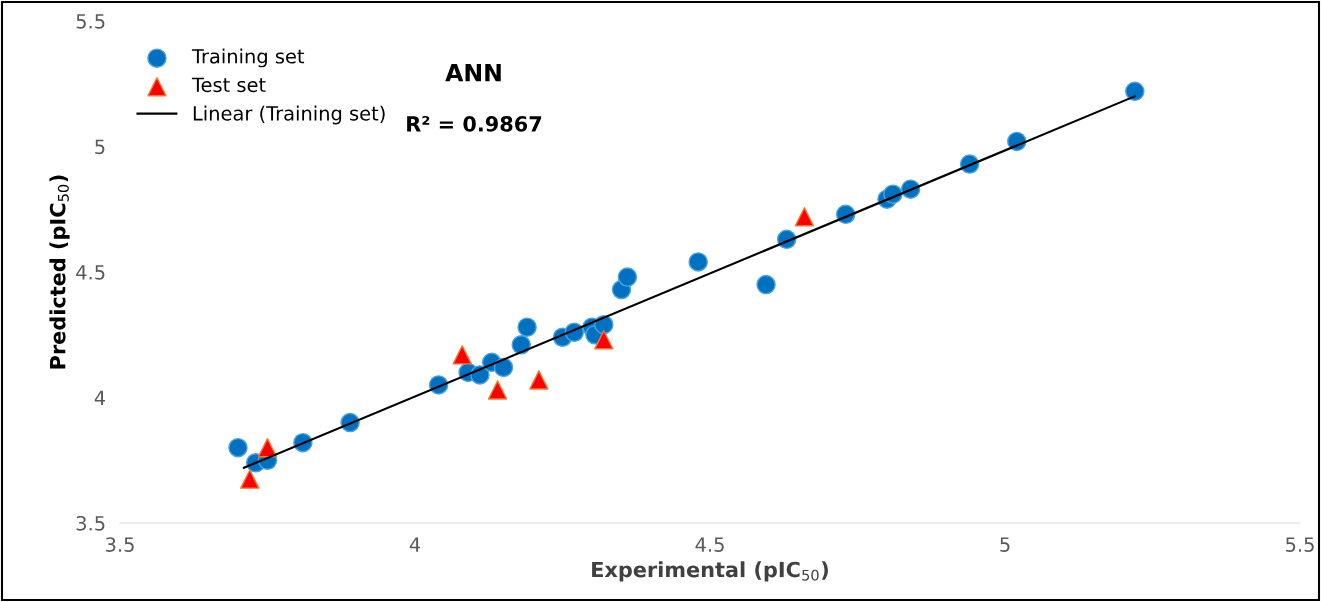 The height and width of the screenshot is (602, 1321). Describe the element at coordinates (415, 544) in the screenshot. I see `x-tick-label: 4` at that location.